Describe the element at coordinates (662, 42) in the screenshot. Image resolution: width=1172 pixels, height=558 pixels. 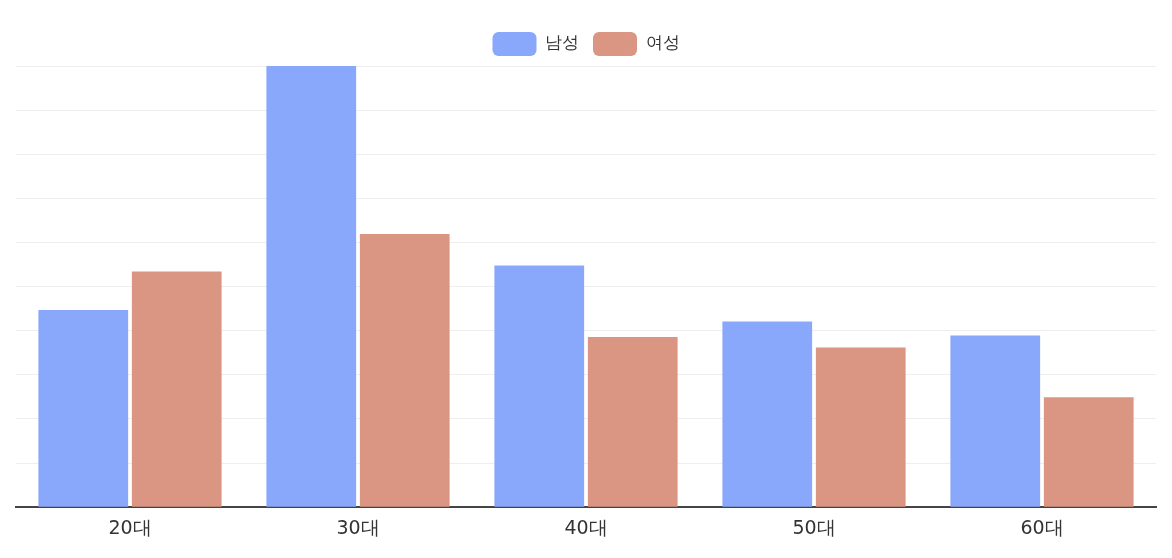
I see `legend-label: 여성` at that location.